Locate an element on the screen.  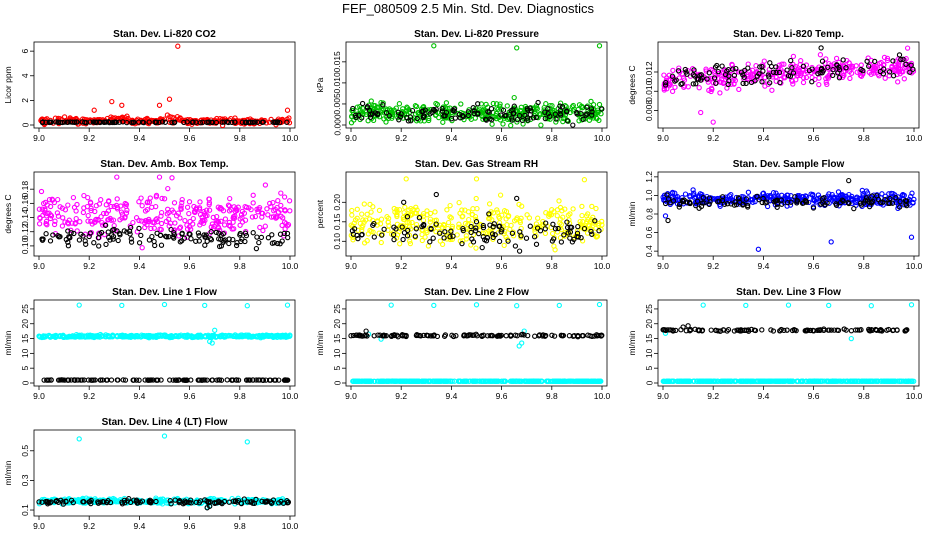
y-tick-label: 0.18 is located at coordinates (25, 189).